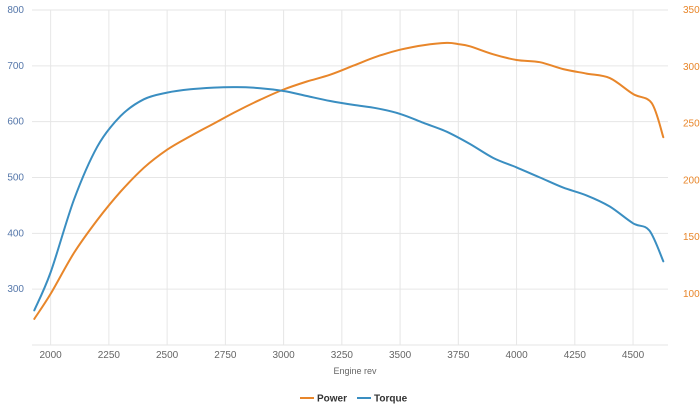 The height and width of the screenshot is (413, 700). What do you see at coordinates (225, 355) in the screenshot?
I see `x-tick-label: 2750` at bounding box center [225, 355].